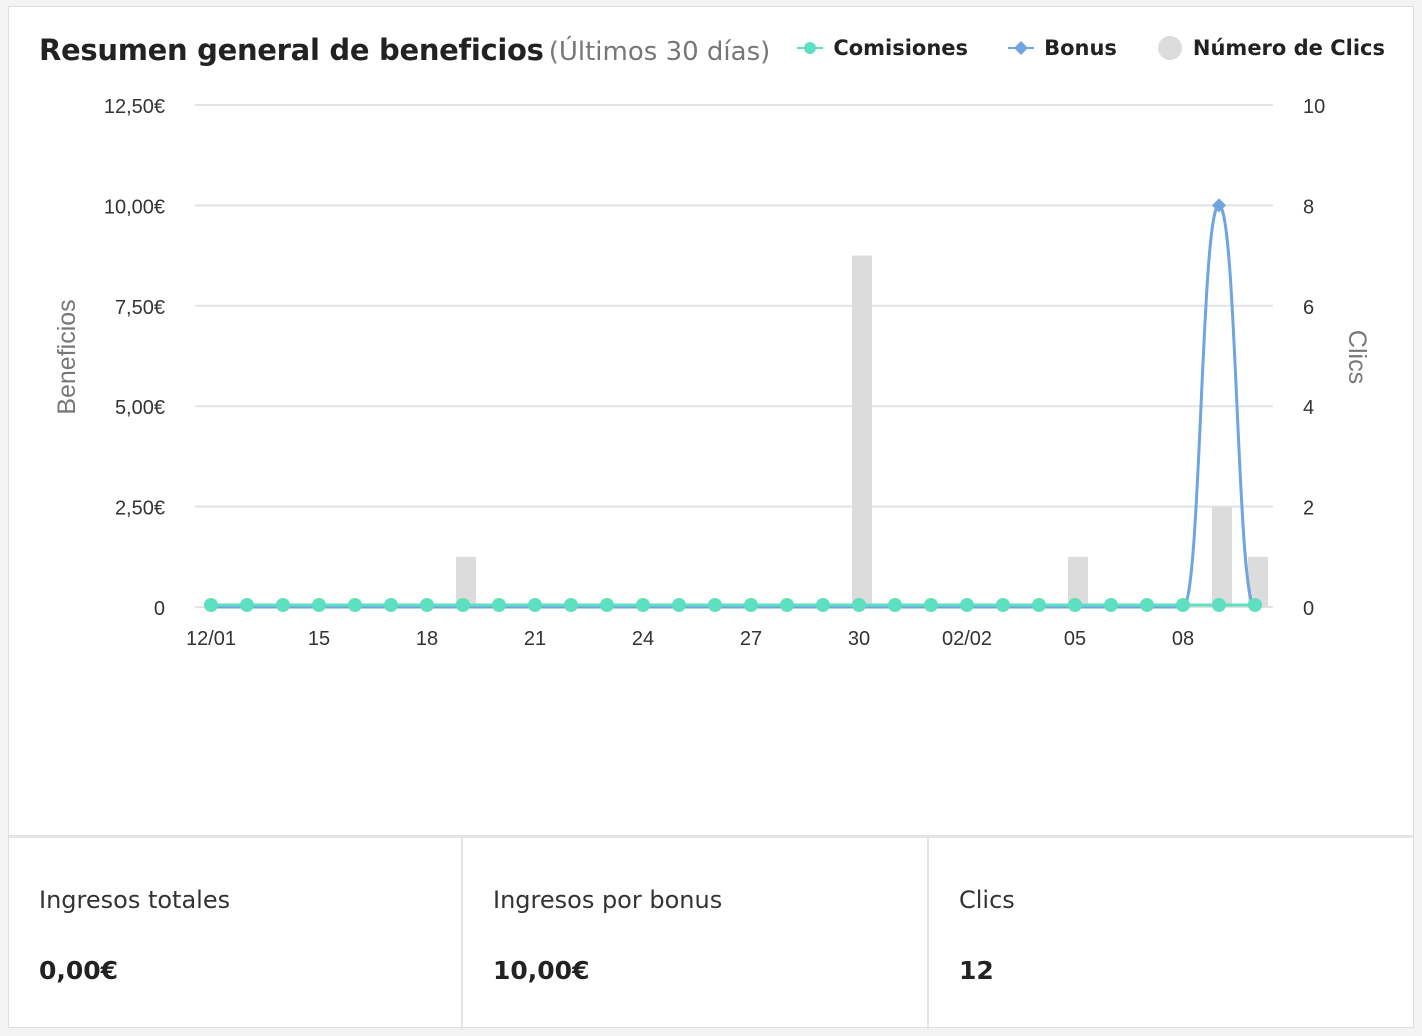 Image resolution: width=1422 pixels, height=1036 pixels. Describe the element at coordinates (1308, 408) in the screenshot. I see `y-right-tick-label: 4` at that location.